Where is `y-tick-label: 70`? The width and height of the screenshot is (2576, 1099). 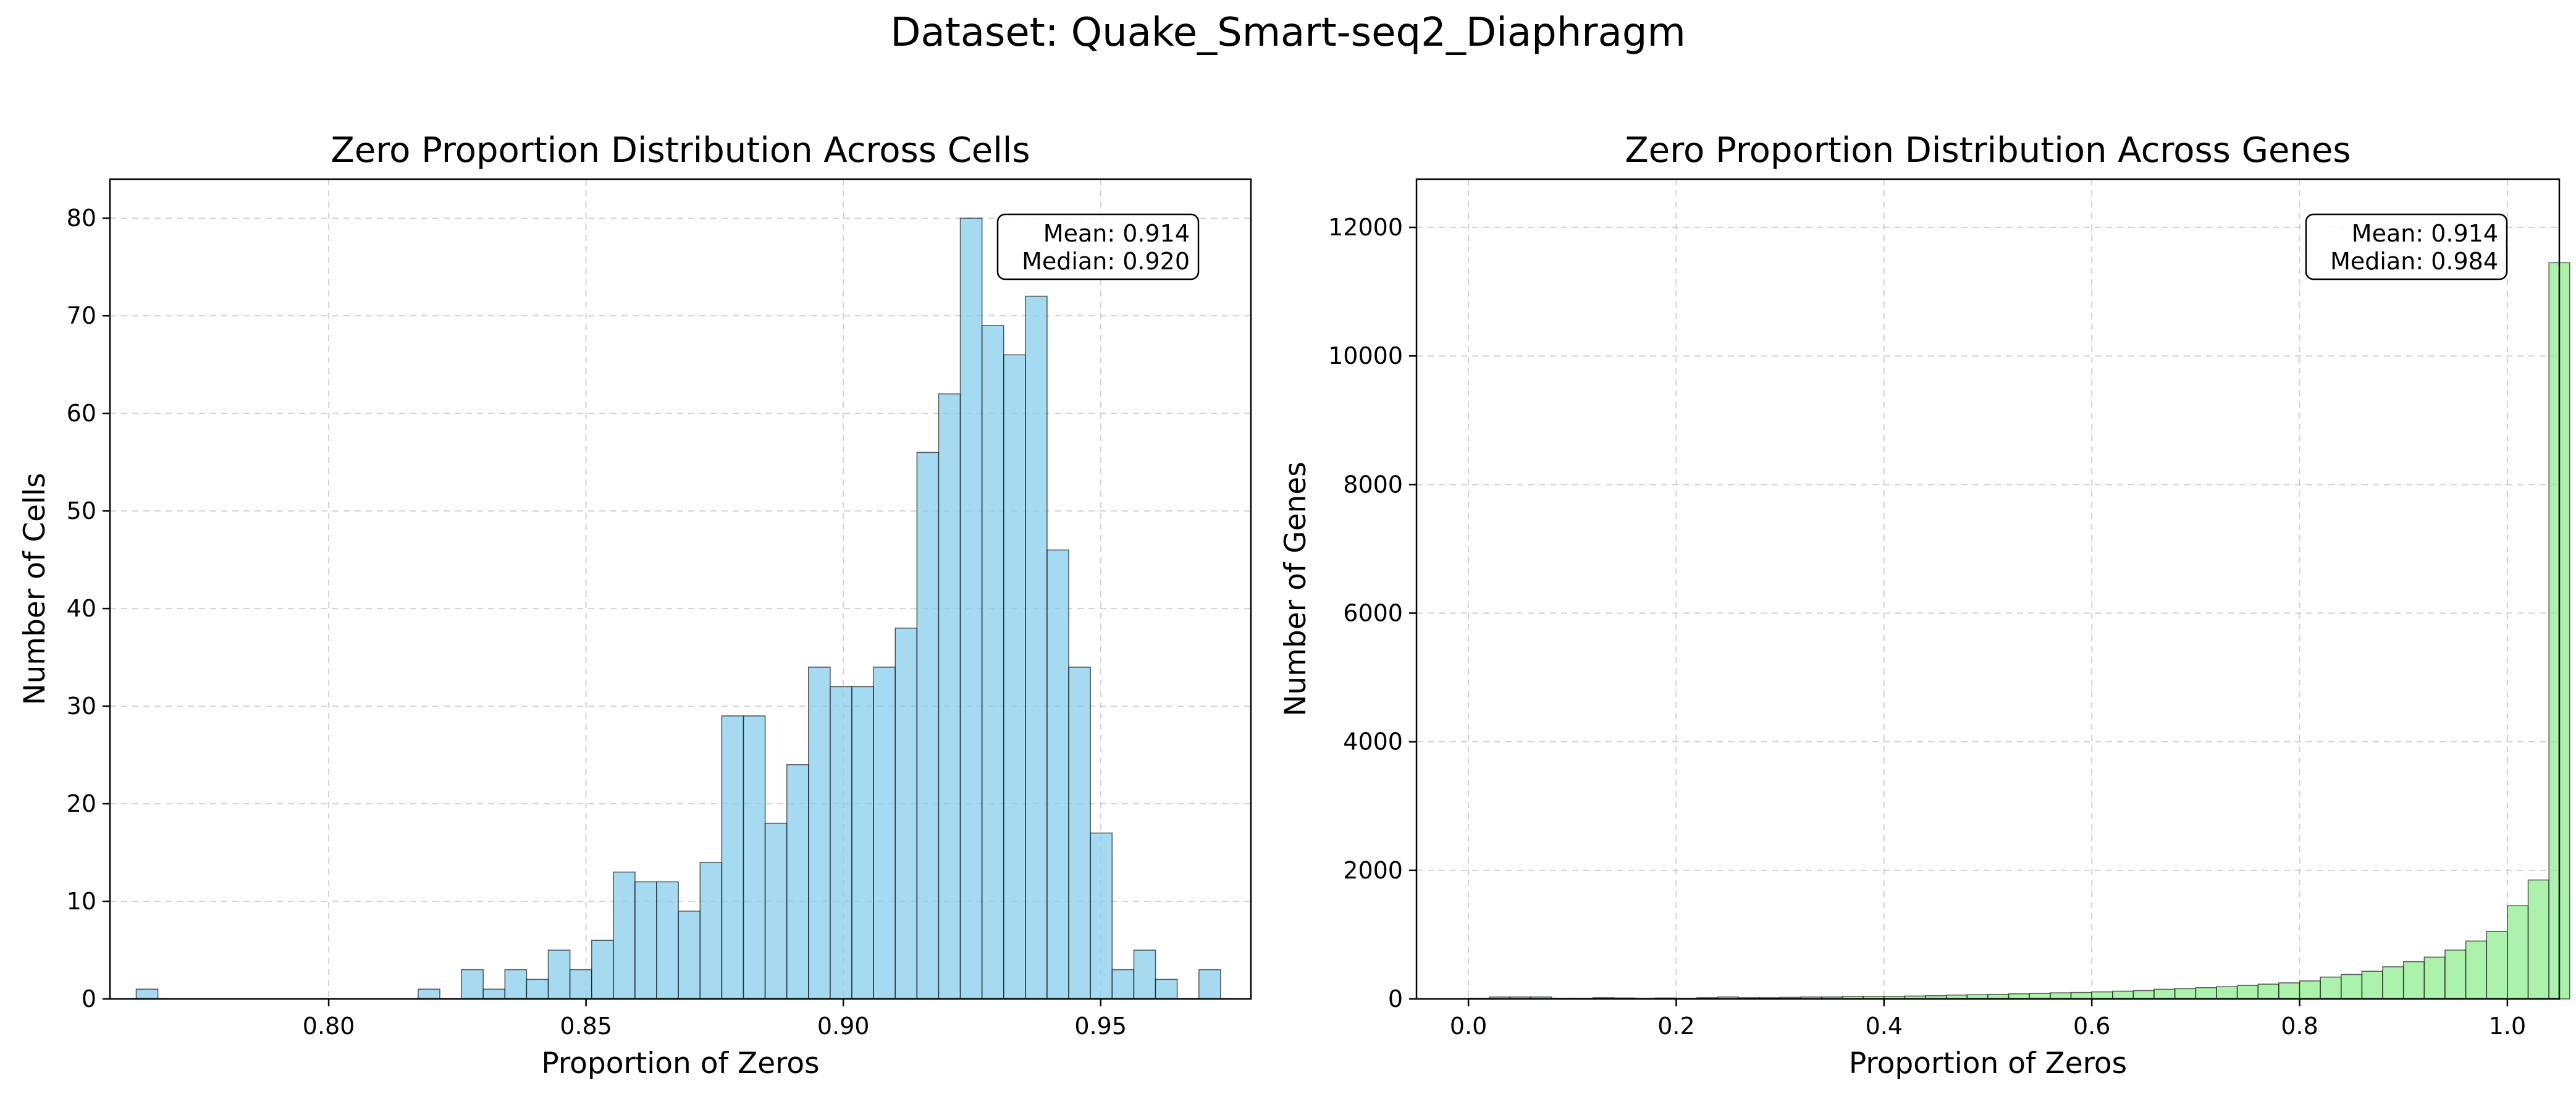
y-tick-label: 70 is located at coordinates (81, 315).